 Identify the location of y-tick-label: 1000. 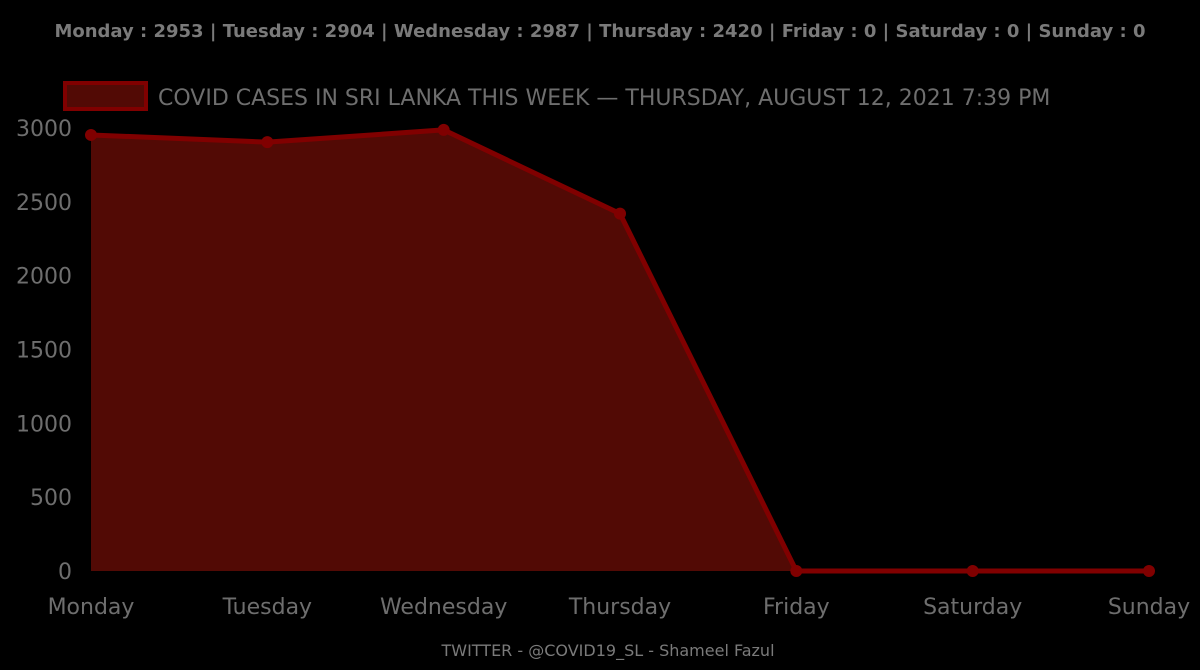
(44, 424).